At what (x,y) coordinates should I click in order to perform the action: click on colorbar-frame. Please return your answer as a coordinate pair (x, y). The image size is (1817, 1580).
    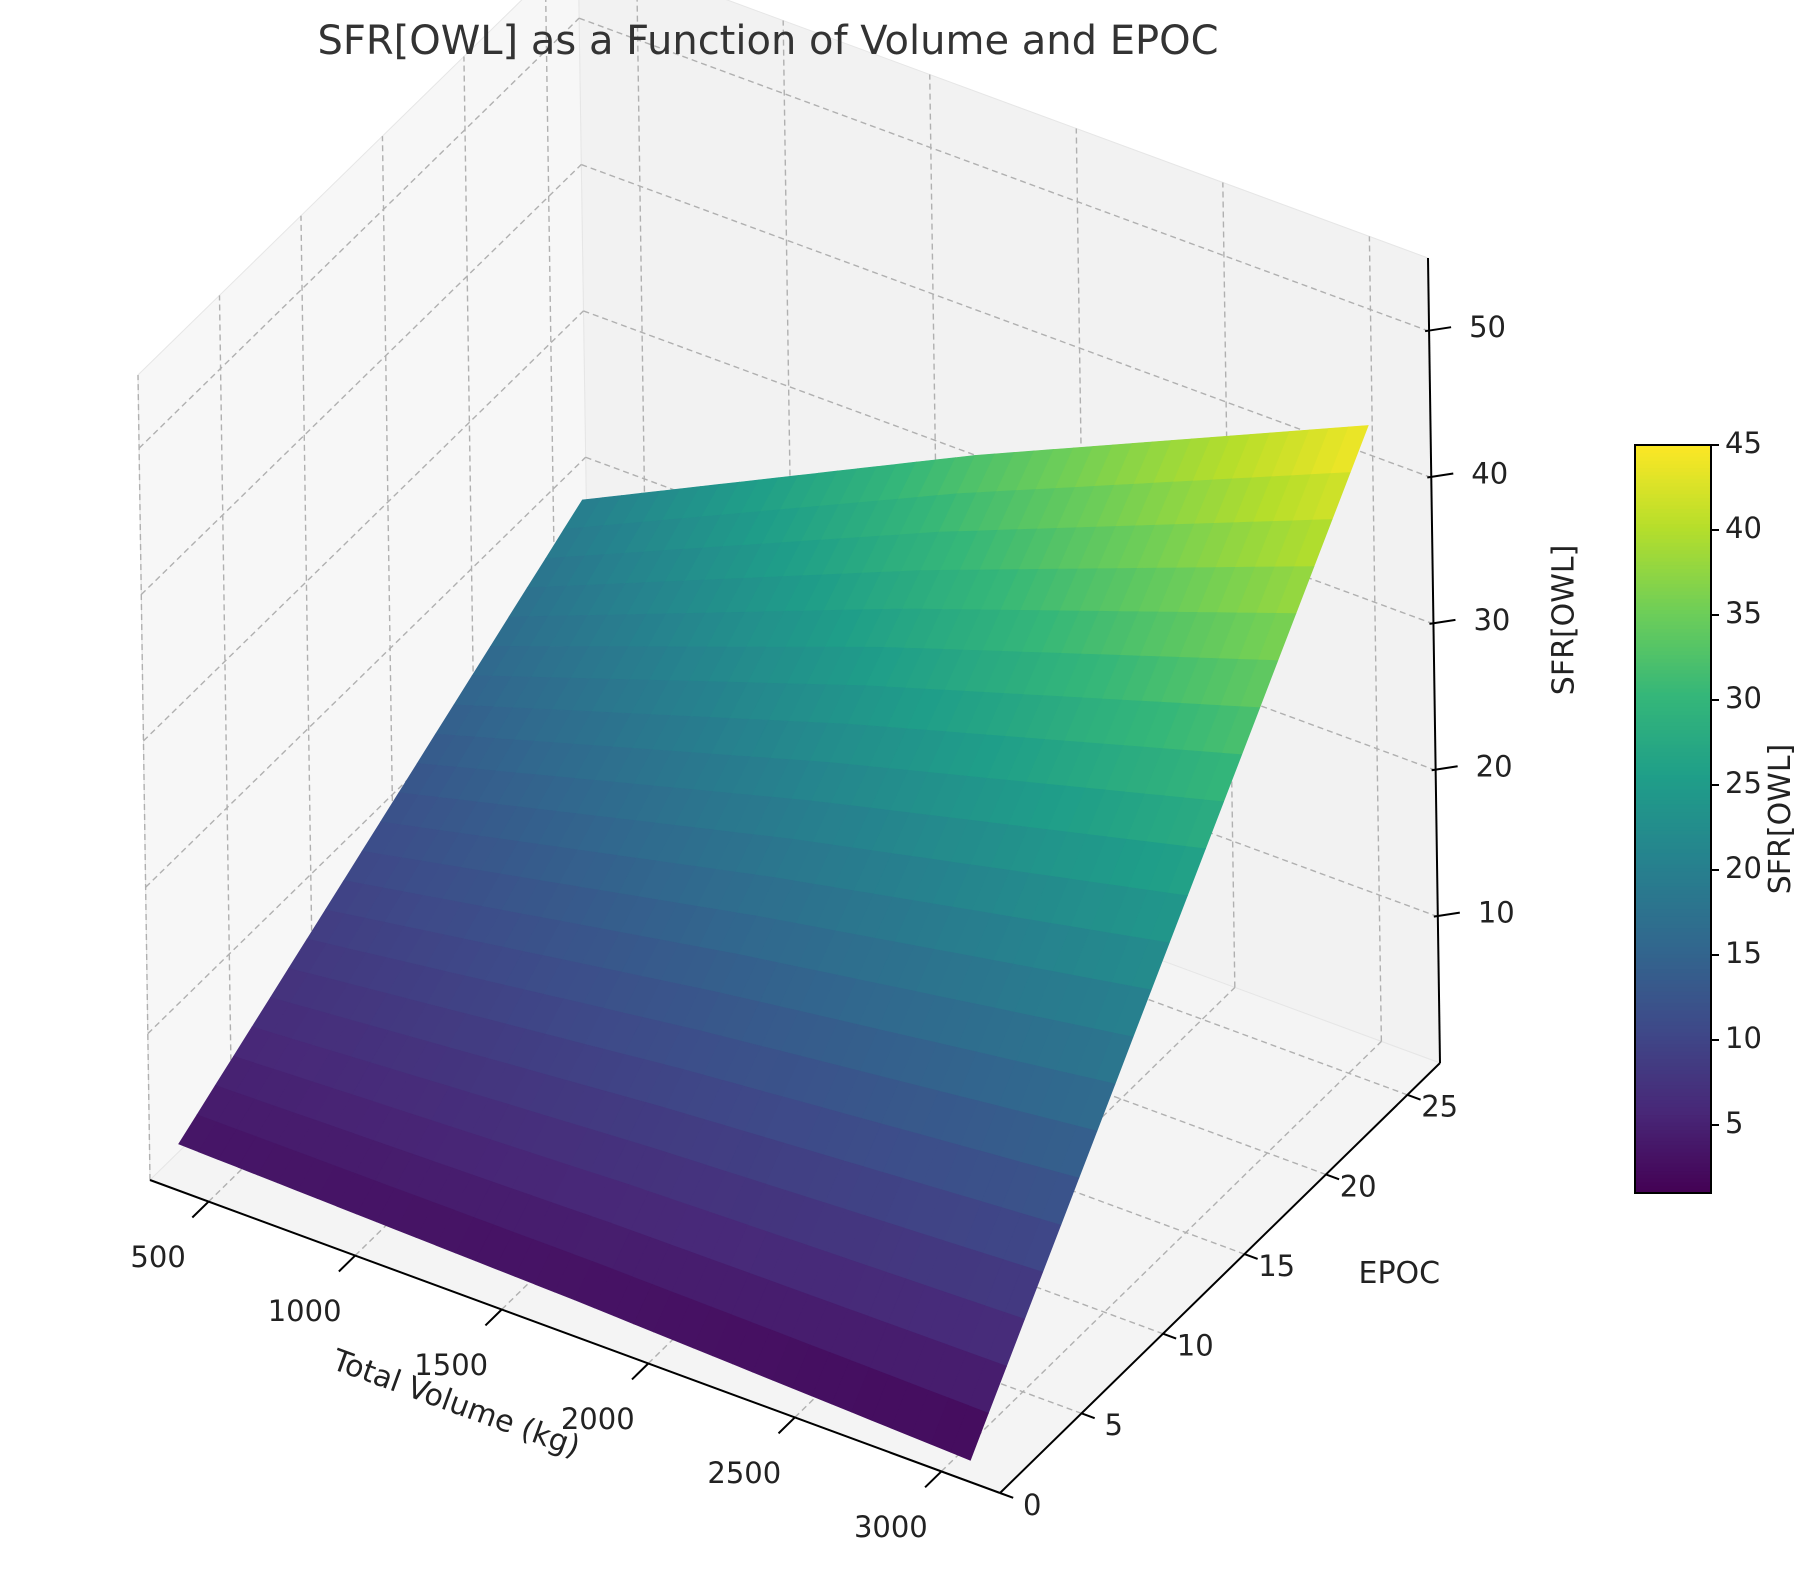
    Looking at the image, I should click on (1673, 819).